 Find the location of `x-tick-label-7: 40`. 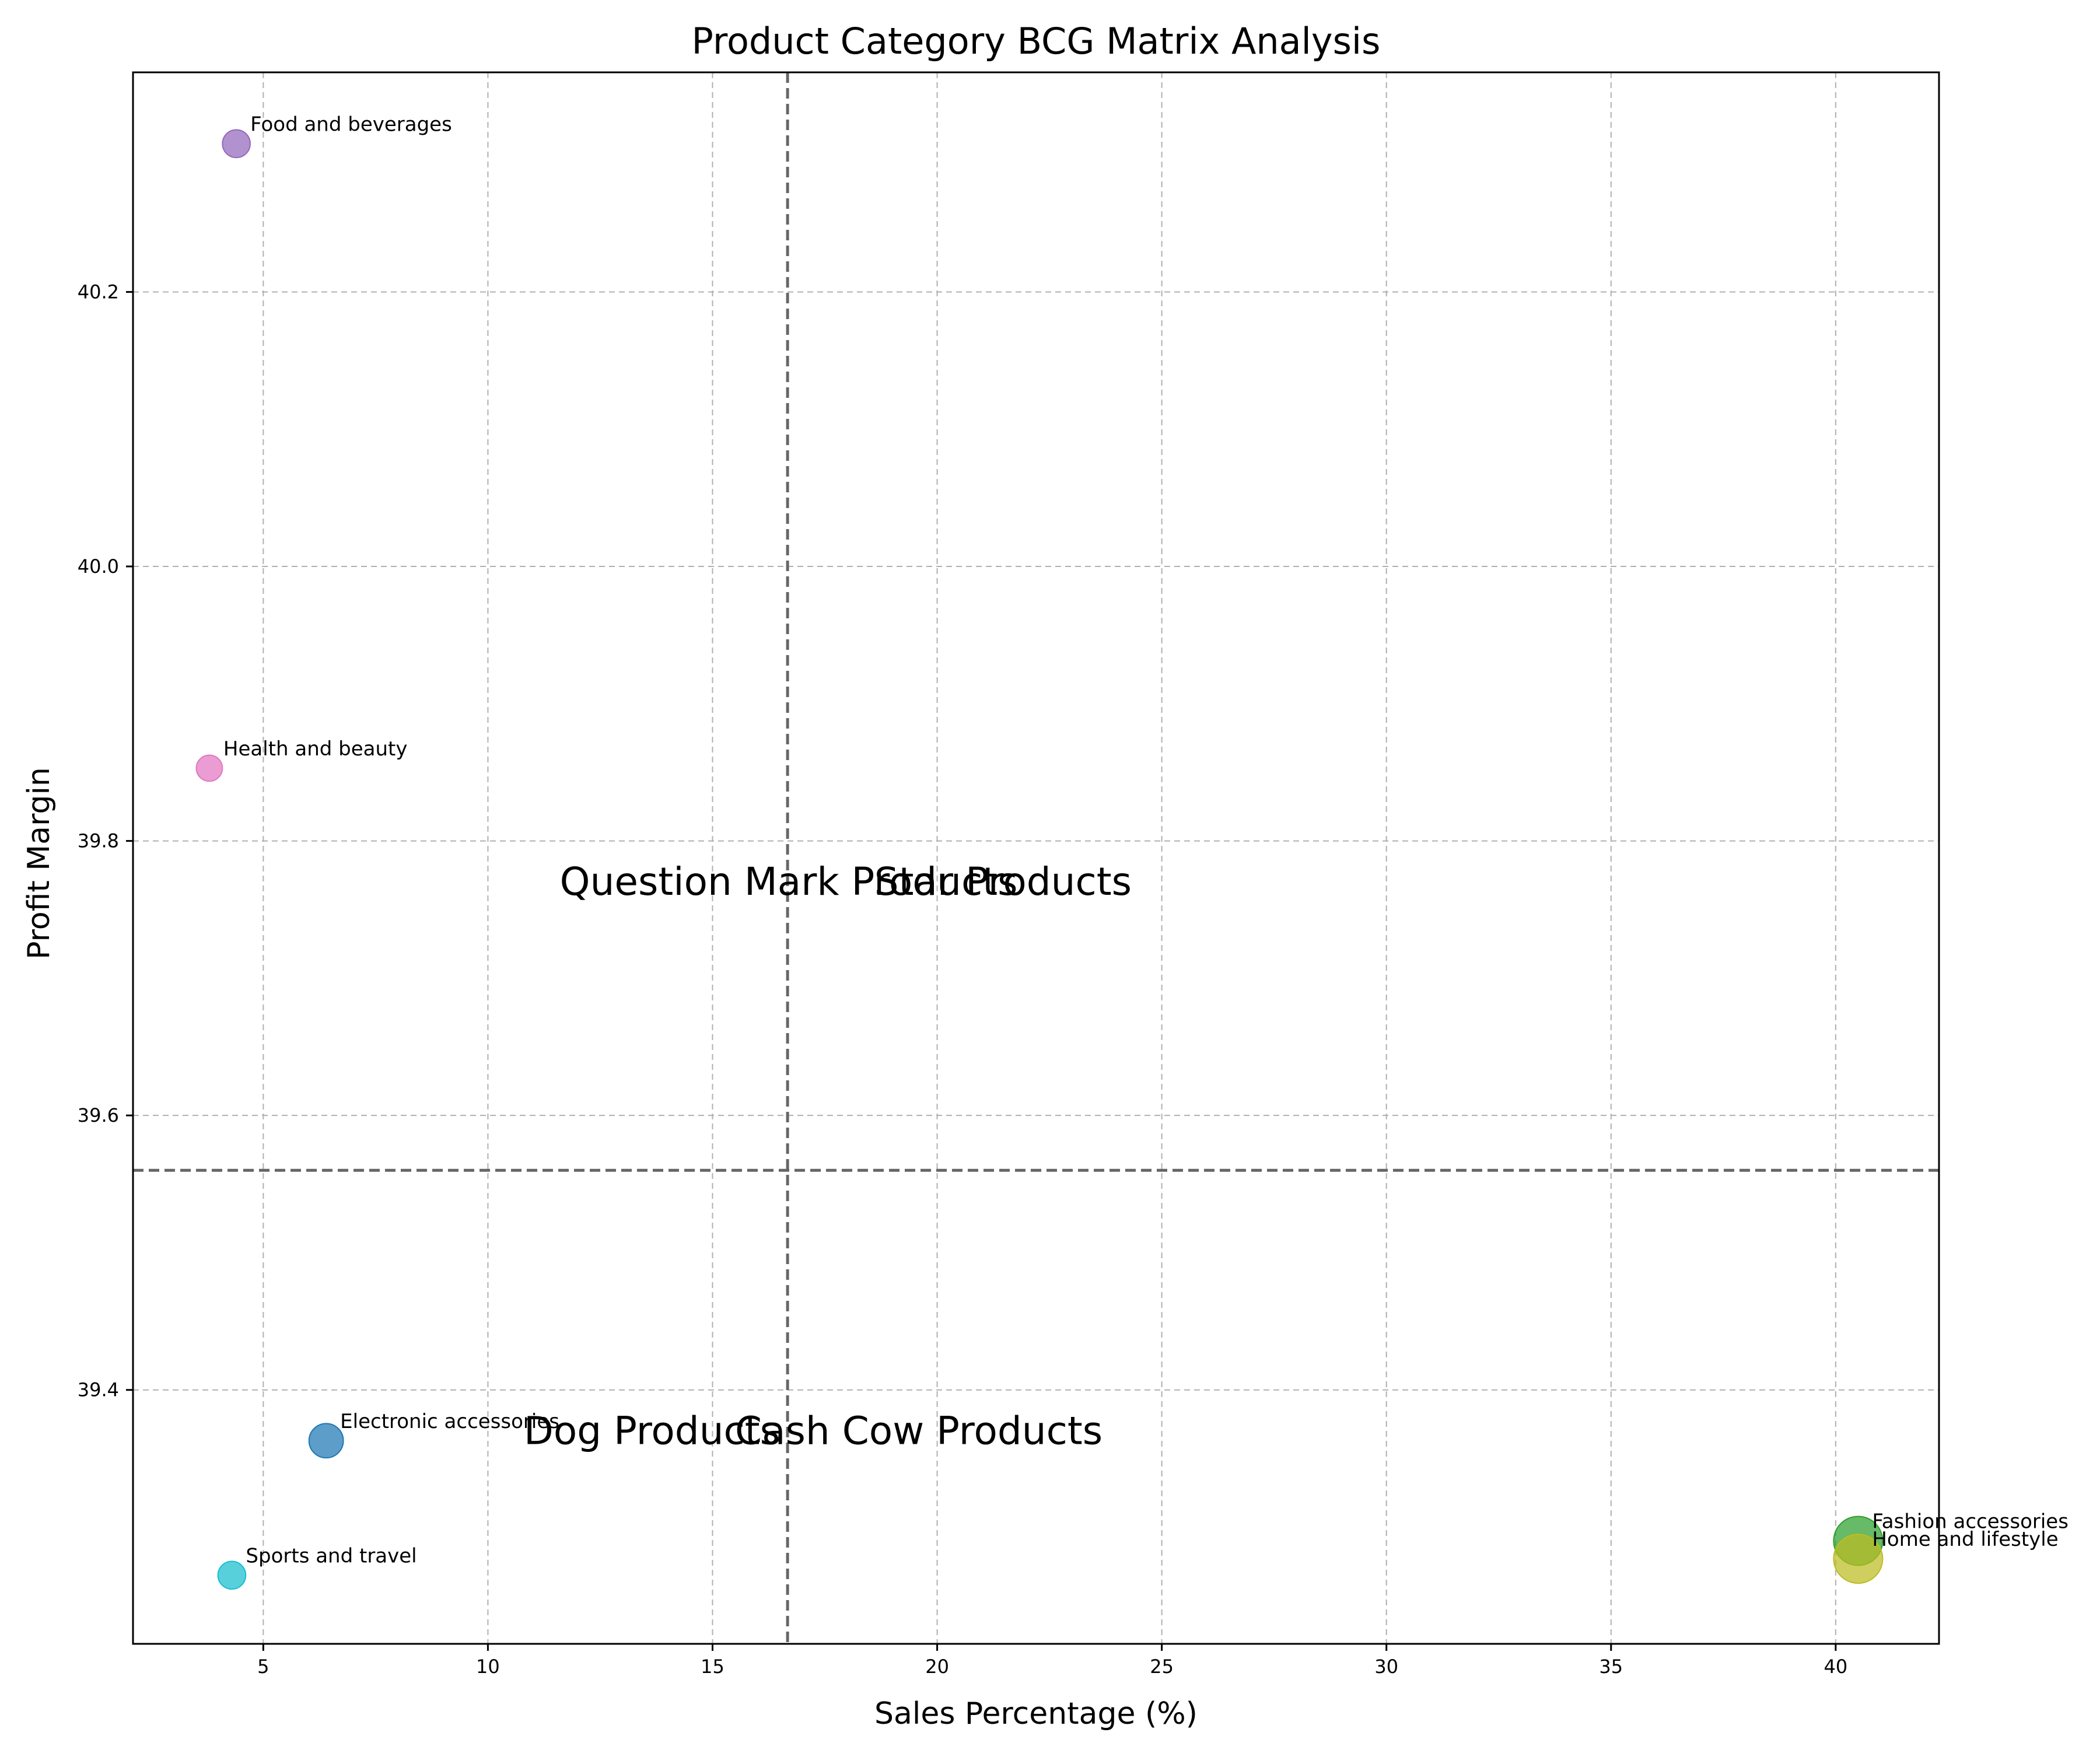

x-tick-label-7: 40 is located at coordinates (1836, 1667).